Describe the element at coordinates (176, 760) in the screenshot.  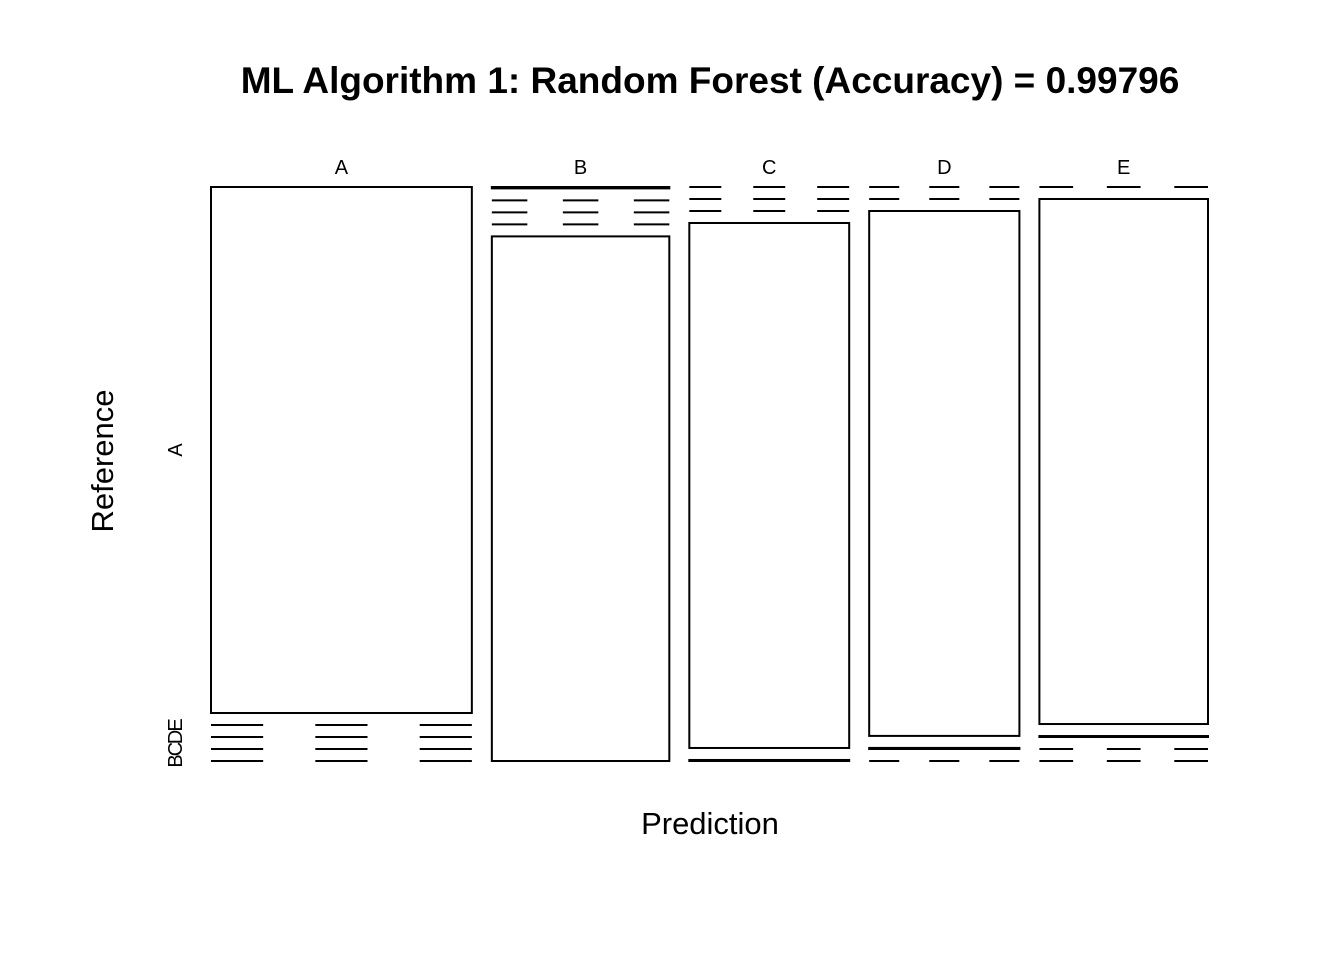
I see `y-tick-label-B: B` at that location.